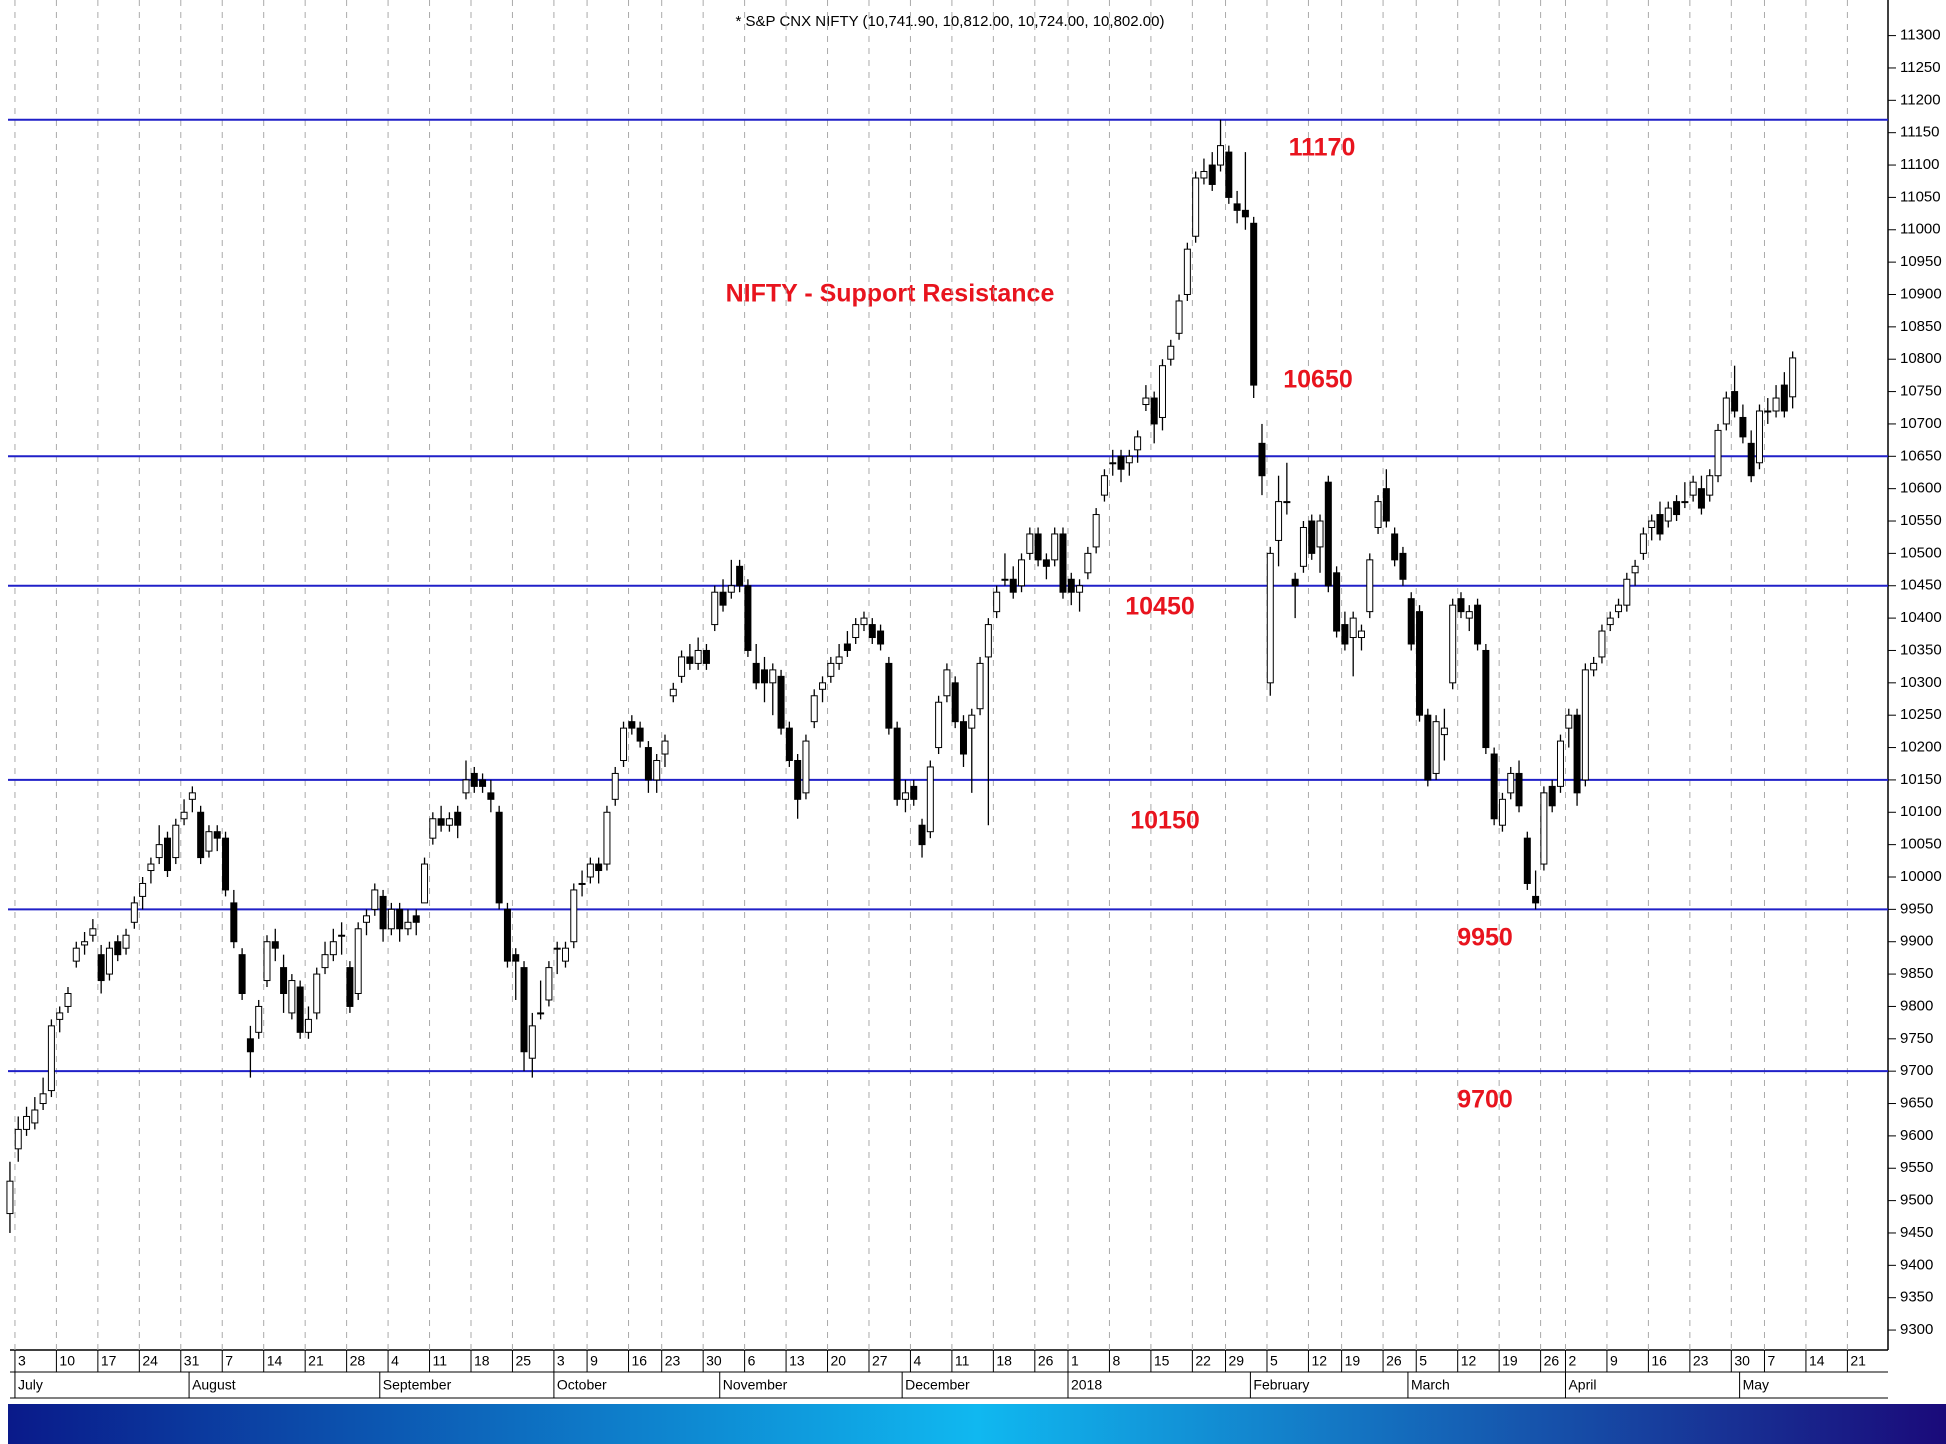  What do you see at coordinates (1916, 973) in the screenshot?
I see `y-tick-label: 9850` at bounding box center [1916, 973].